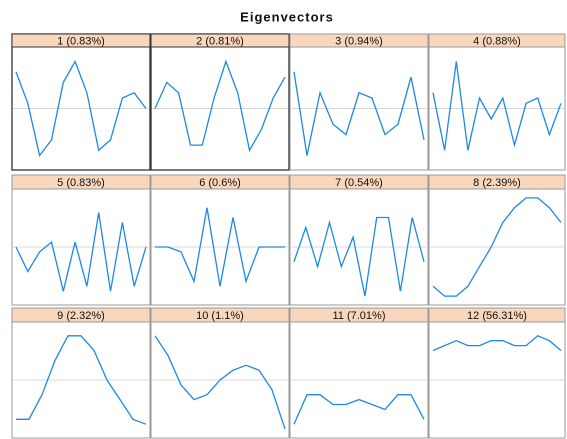  I want to click on panel-title: 1 (0.83%), so click(81, 41).